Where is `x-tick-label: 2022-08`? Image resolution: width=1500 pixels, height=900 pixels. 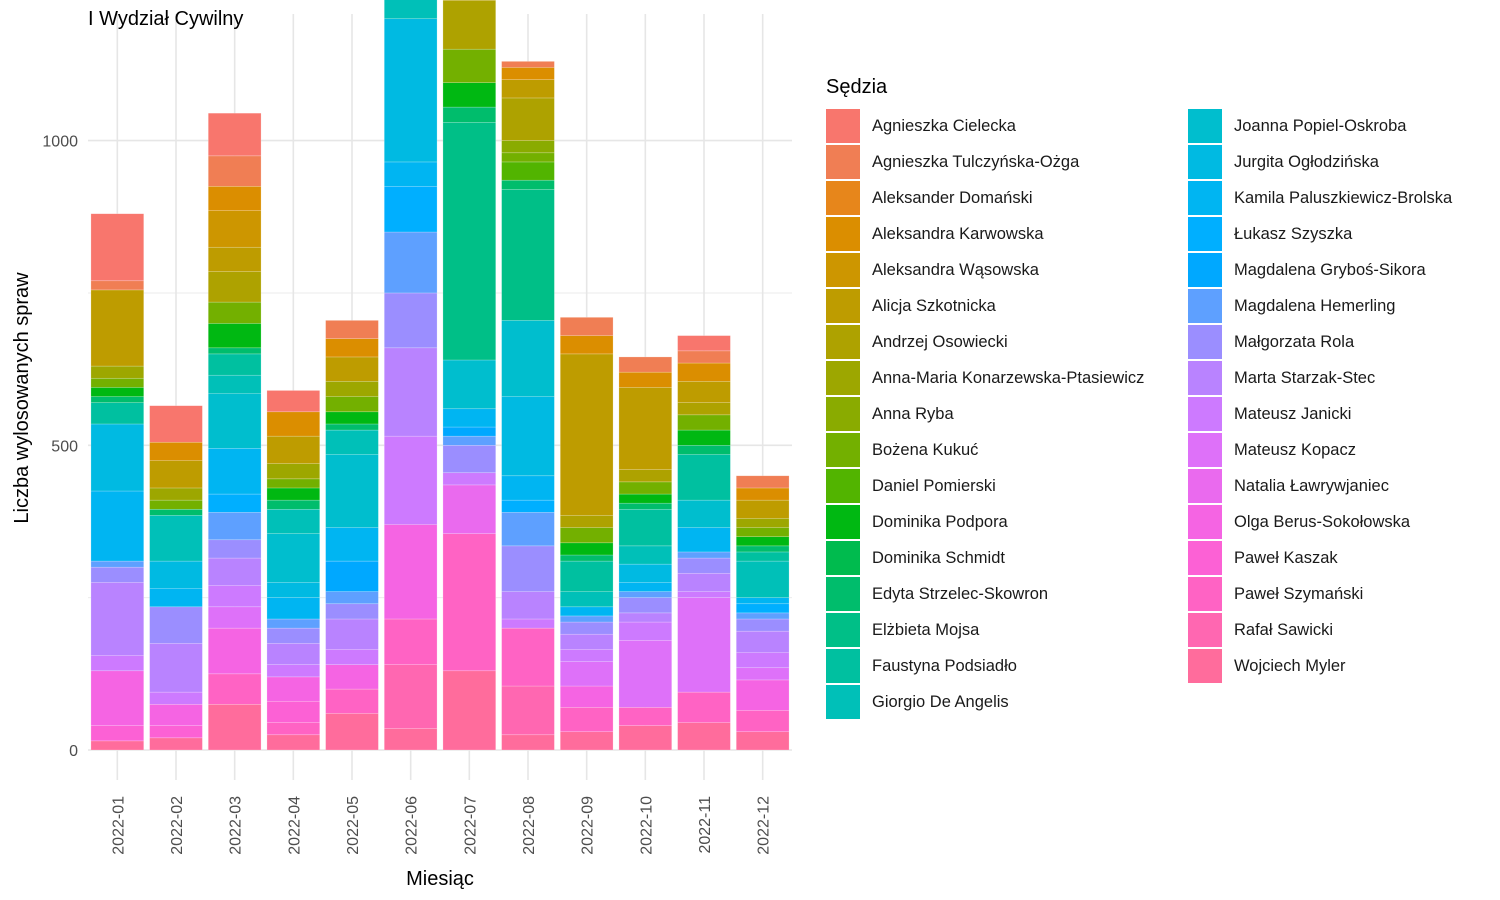 x-tick-label: 2022-08 is located at coordinates (529, 825).